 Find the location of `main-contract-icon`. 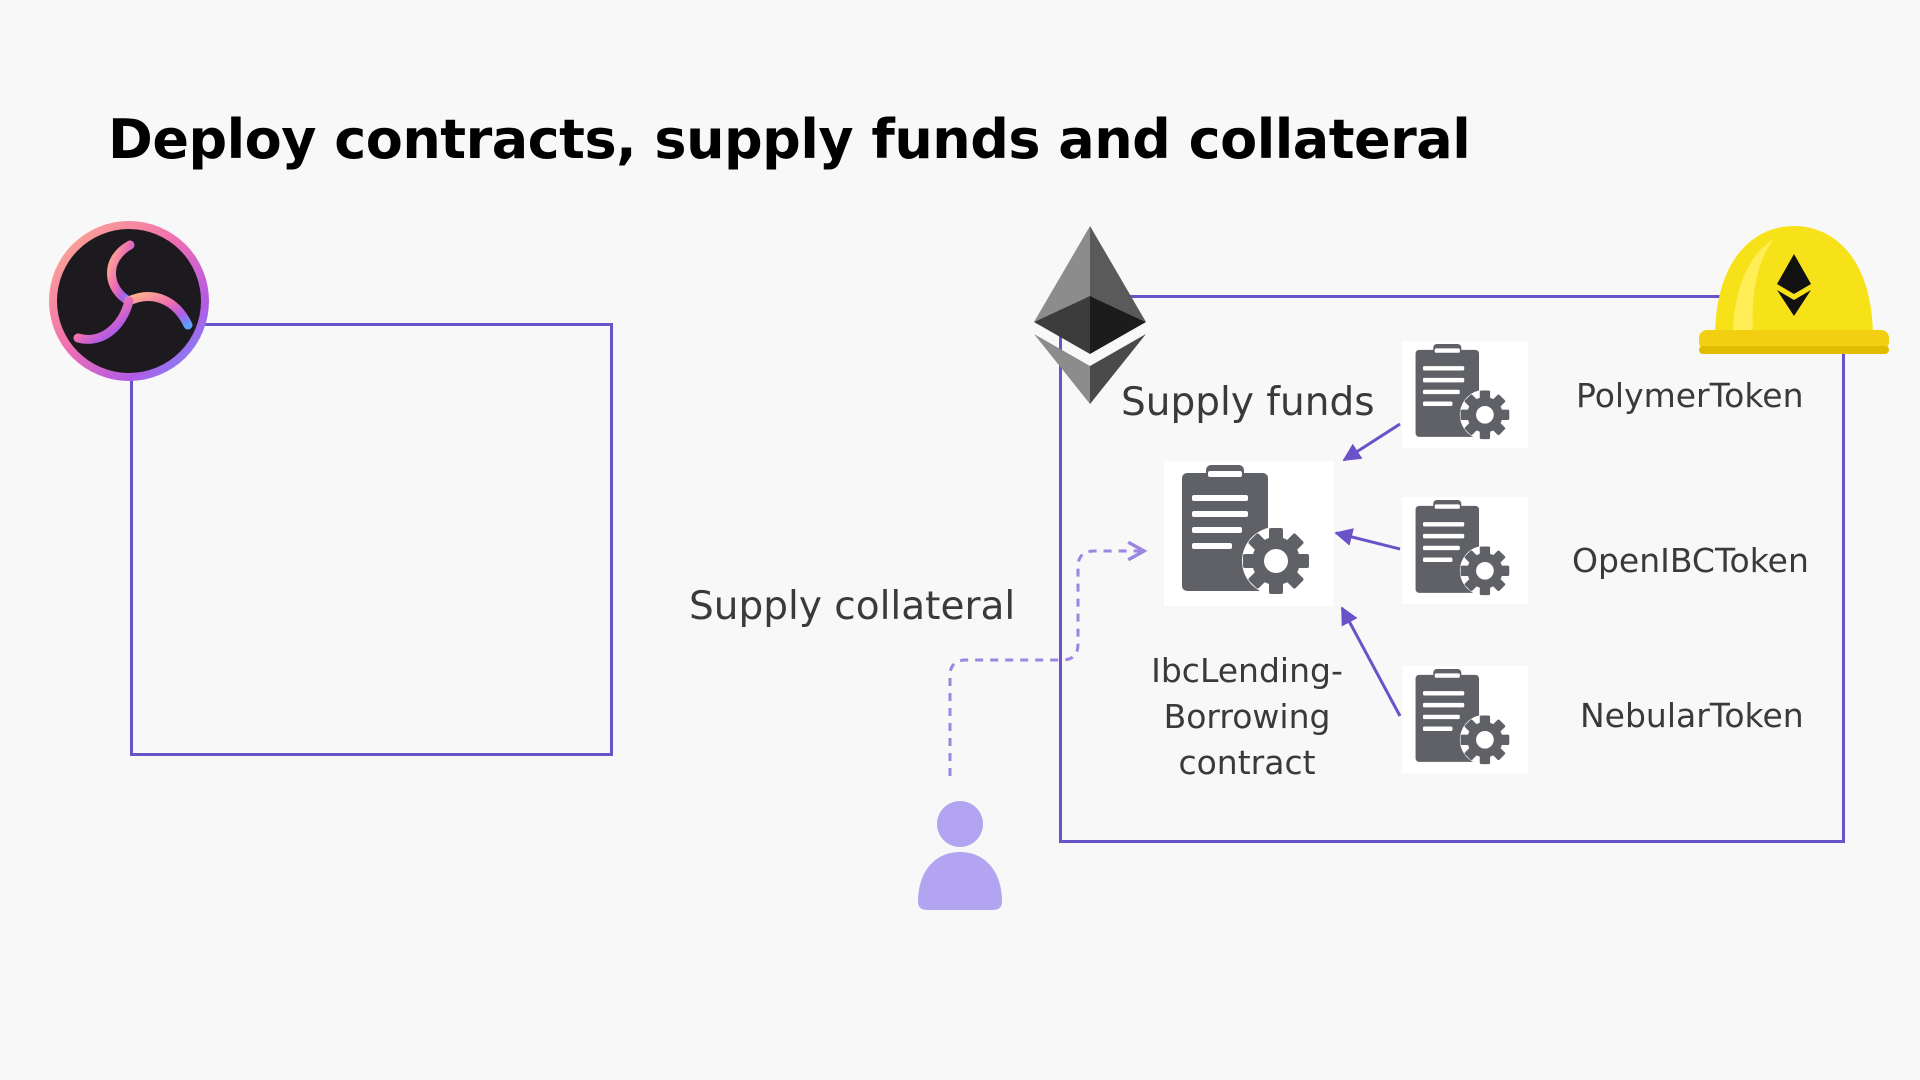

main-contract-icon is located at coordinates (1249, 533).